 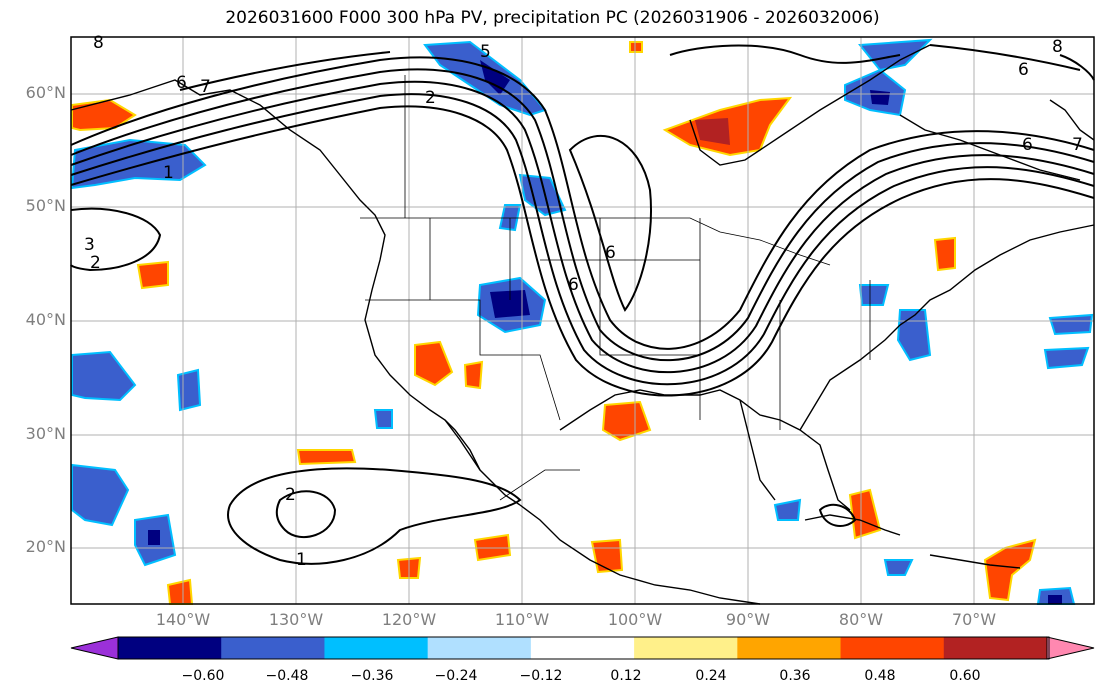 What do you see at coordinates (89, 245) in the screenshot?
I see `contour-label: 3` at bounding box center [89, 245].